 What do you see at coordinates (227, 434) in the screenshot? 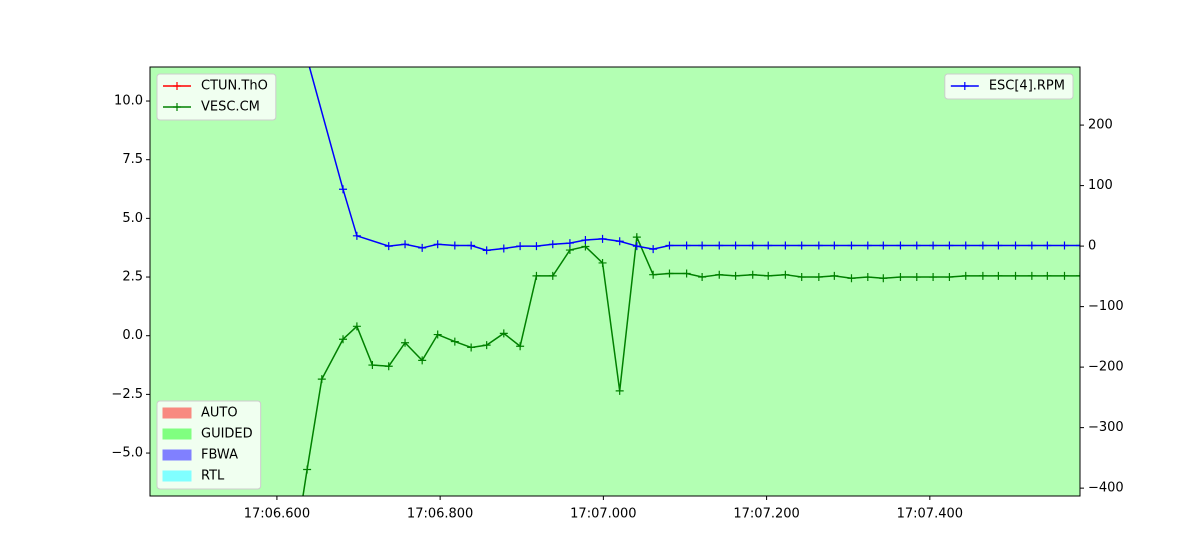
I see `legend-label: GUIDED` at bounding box center [227, 434].